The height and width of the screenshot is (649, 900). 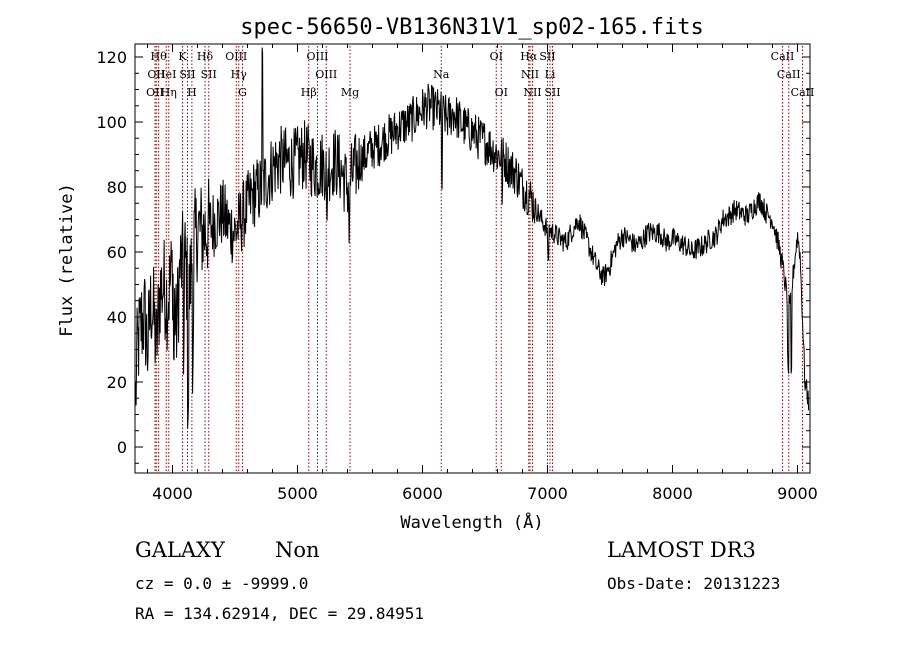 I want to click on y-tick-label: 60, so click(x=117, y=252).